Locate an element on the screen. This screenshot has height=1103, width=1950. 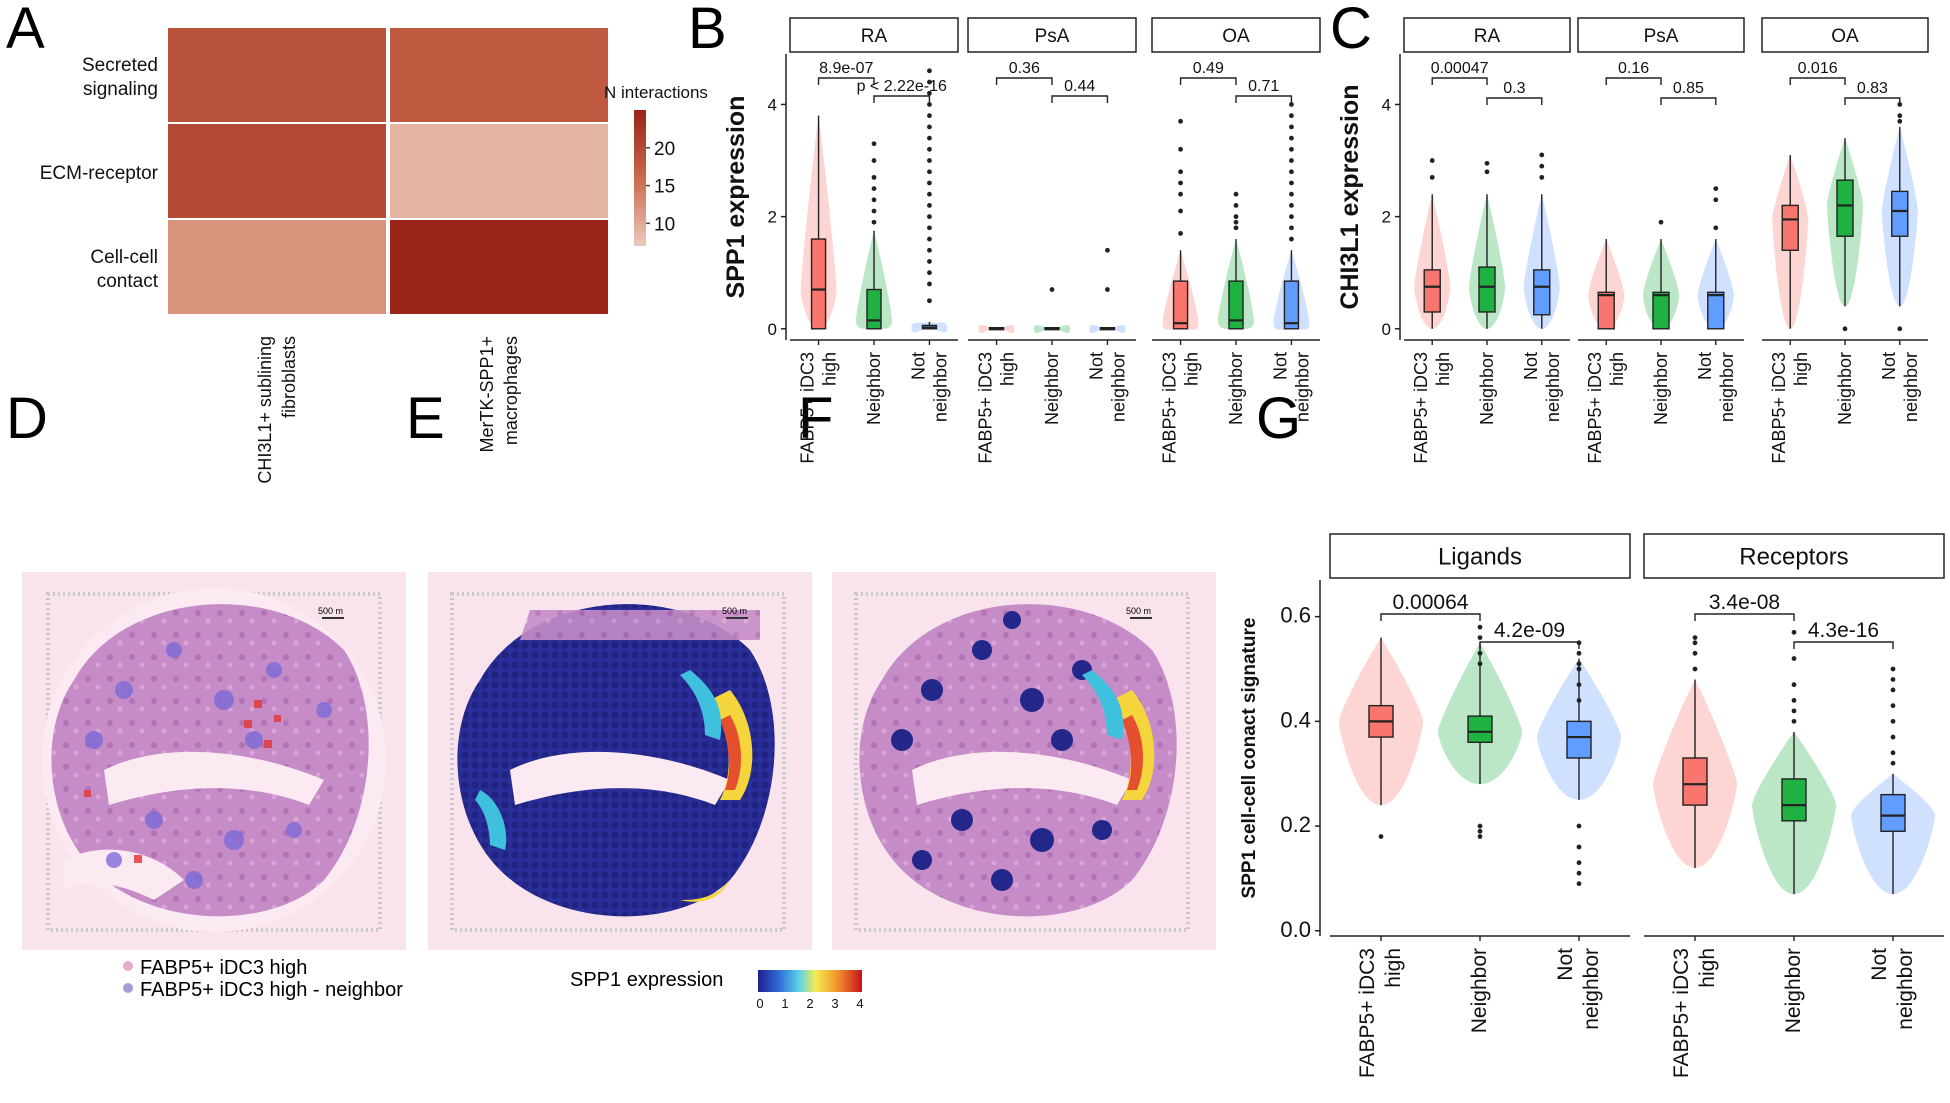
y-axis-label: SPP1 cell-cell conact signature is located at coordinates (1249, 758).